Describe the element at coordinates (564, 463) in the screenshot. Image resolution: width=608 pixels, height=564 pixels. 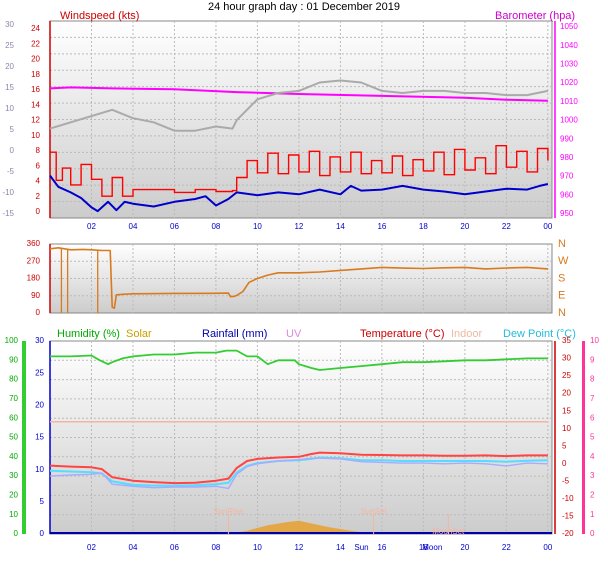
I see `temp-tick: 0` at that location.